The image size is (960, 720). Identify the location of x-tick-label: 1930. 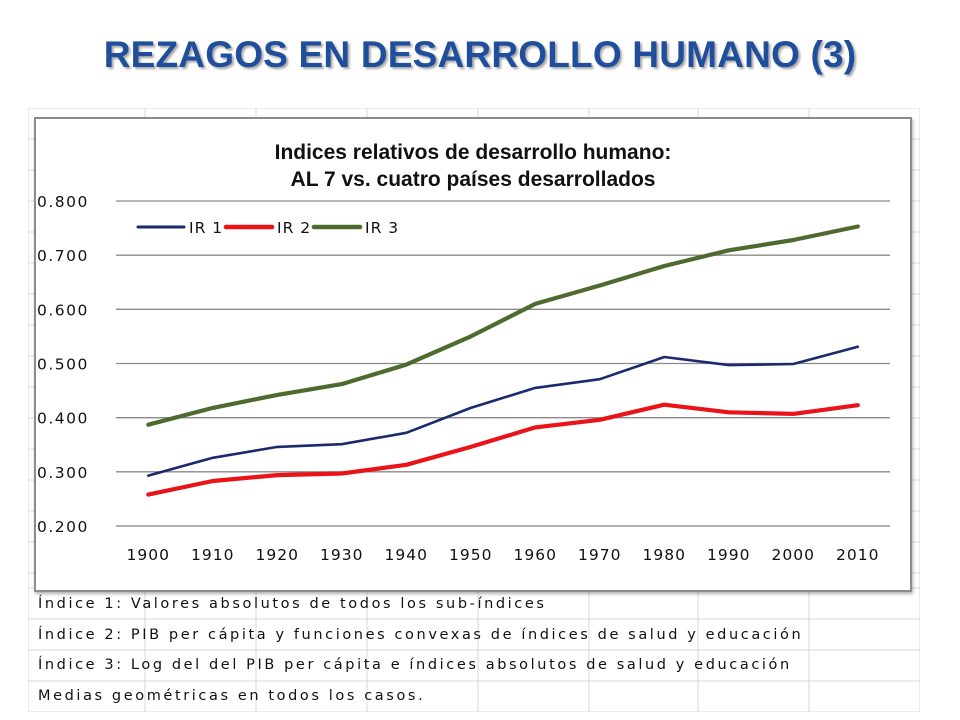
(341, 555).